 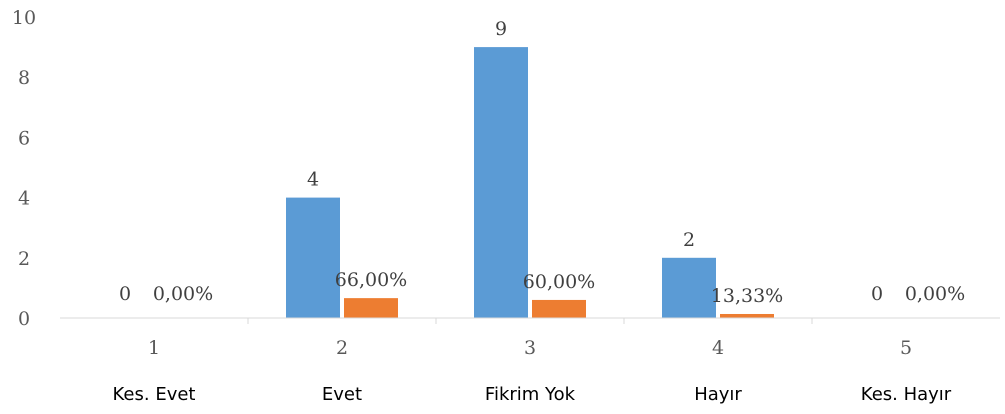 What do you see at coordinates (24, 259) in the screenshot?
I see `y-tick-label: 2` at bounding box center [24, 259].